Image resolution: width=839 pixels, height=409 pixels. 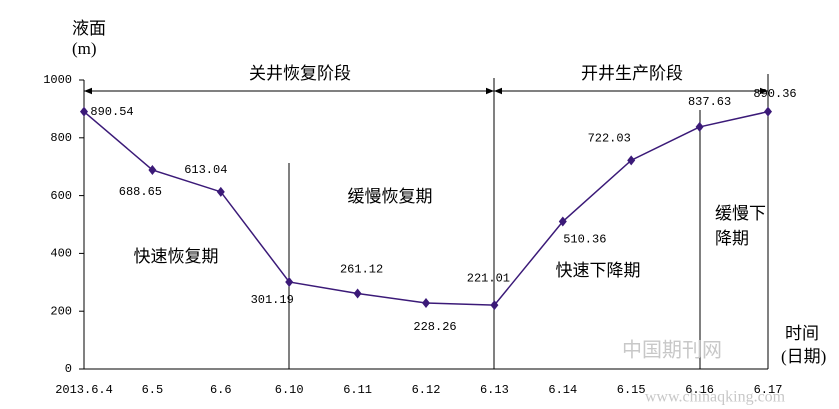 What do you see at coordinates (140, 192) in the screenshot?
I see `data-label: 688.65` at bounding box center [140, 192].